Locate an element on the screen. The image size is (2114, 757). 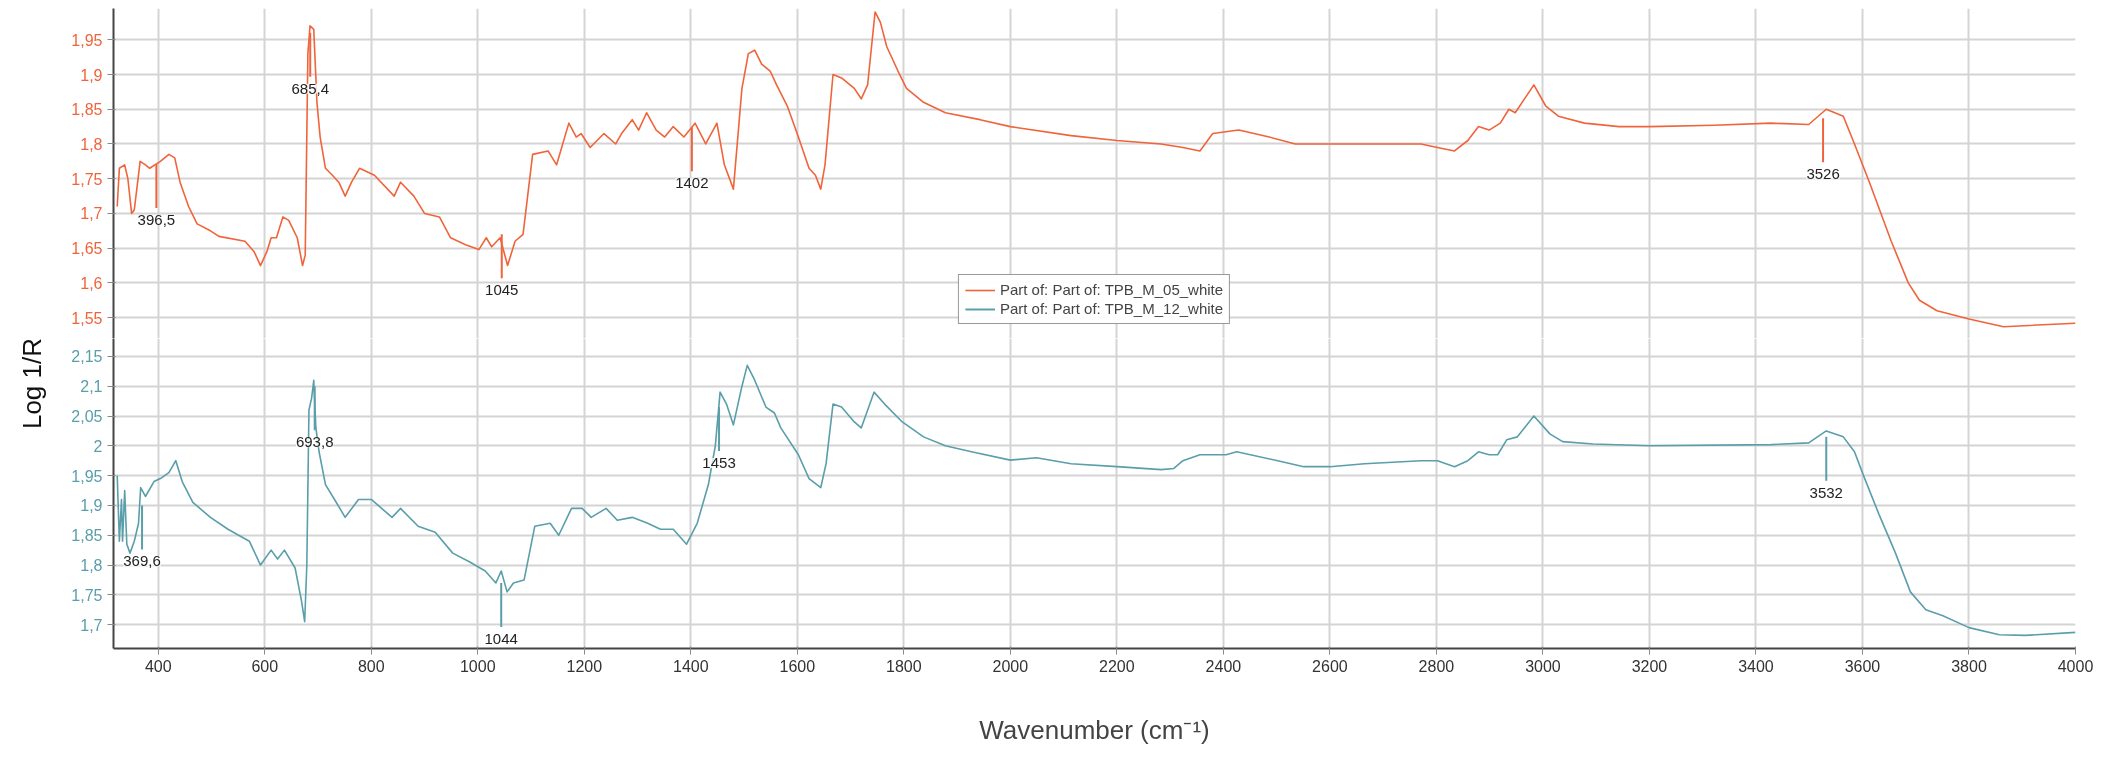
x-tick-label: 1400 is located at coordinates (691, 666).